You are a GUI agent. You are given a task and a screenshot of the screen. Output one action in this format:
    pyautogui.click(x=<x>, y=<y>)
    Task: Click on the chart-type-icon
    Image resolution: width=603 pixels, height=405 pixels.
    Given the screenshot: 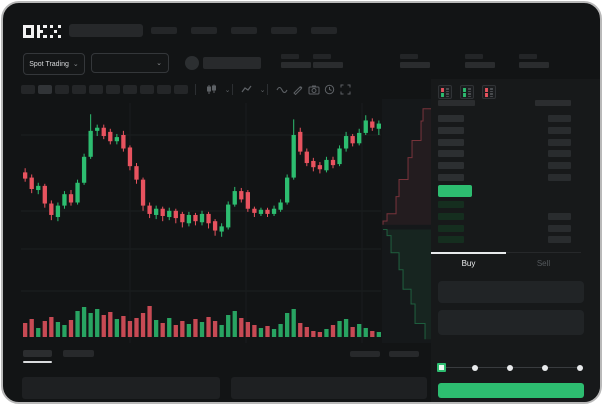 What is the action you would take?
    pyautogui.click(x=211, y=89)
    